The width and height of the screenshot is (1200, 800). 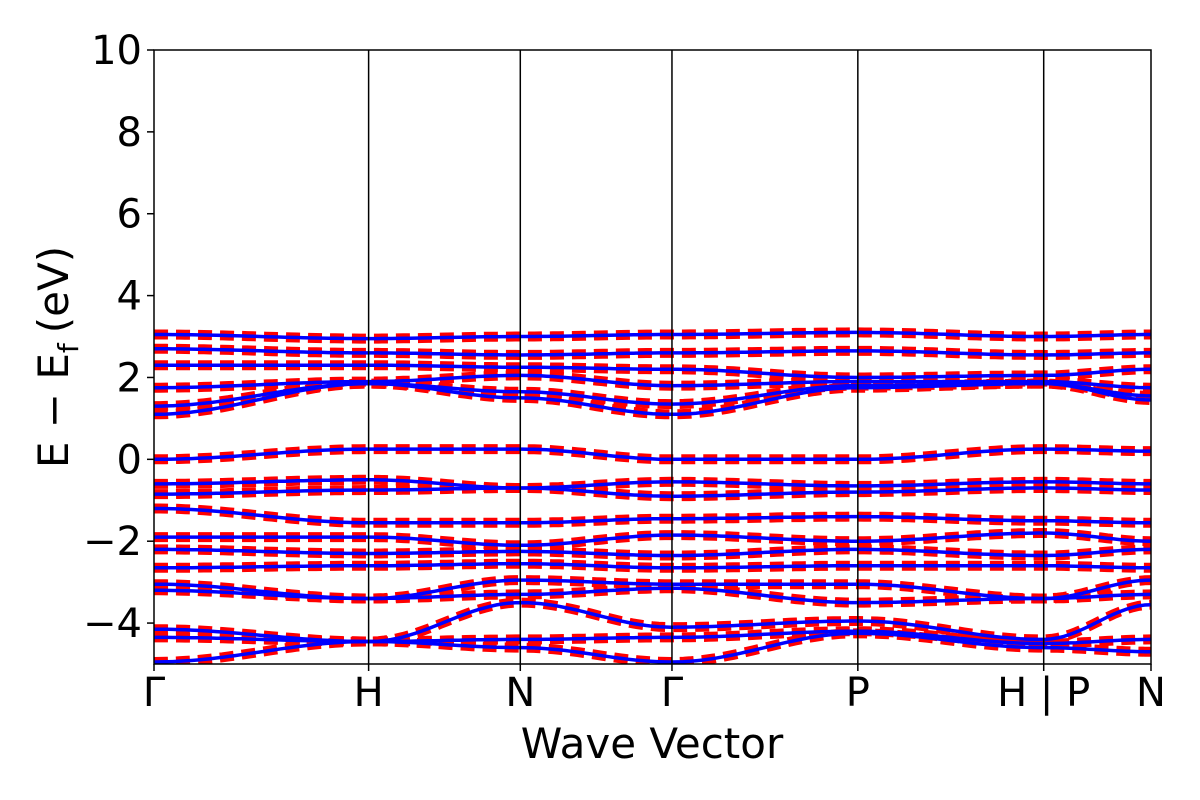 I want to click on y-axis-ticks: −4 −2 0 2 4 6 8 10, so click(x=118, y=337).